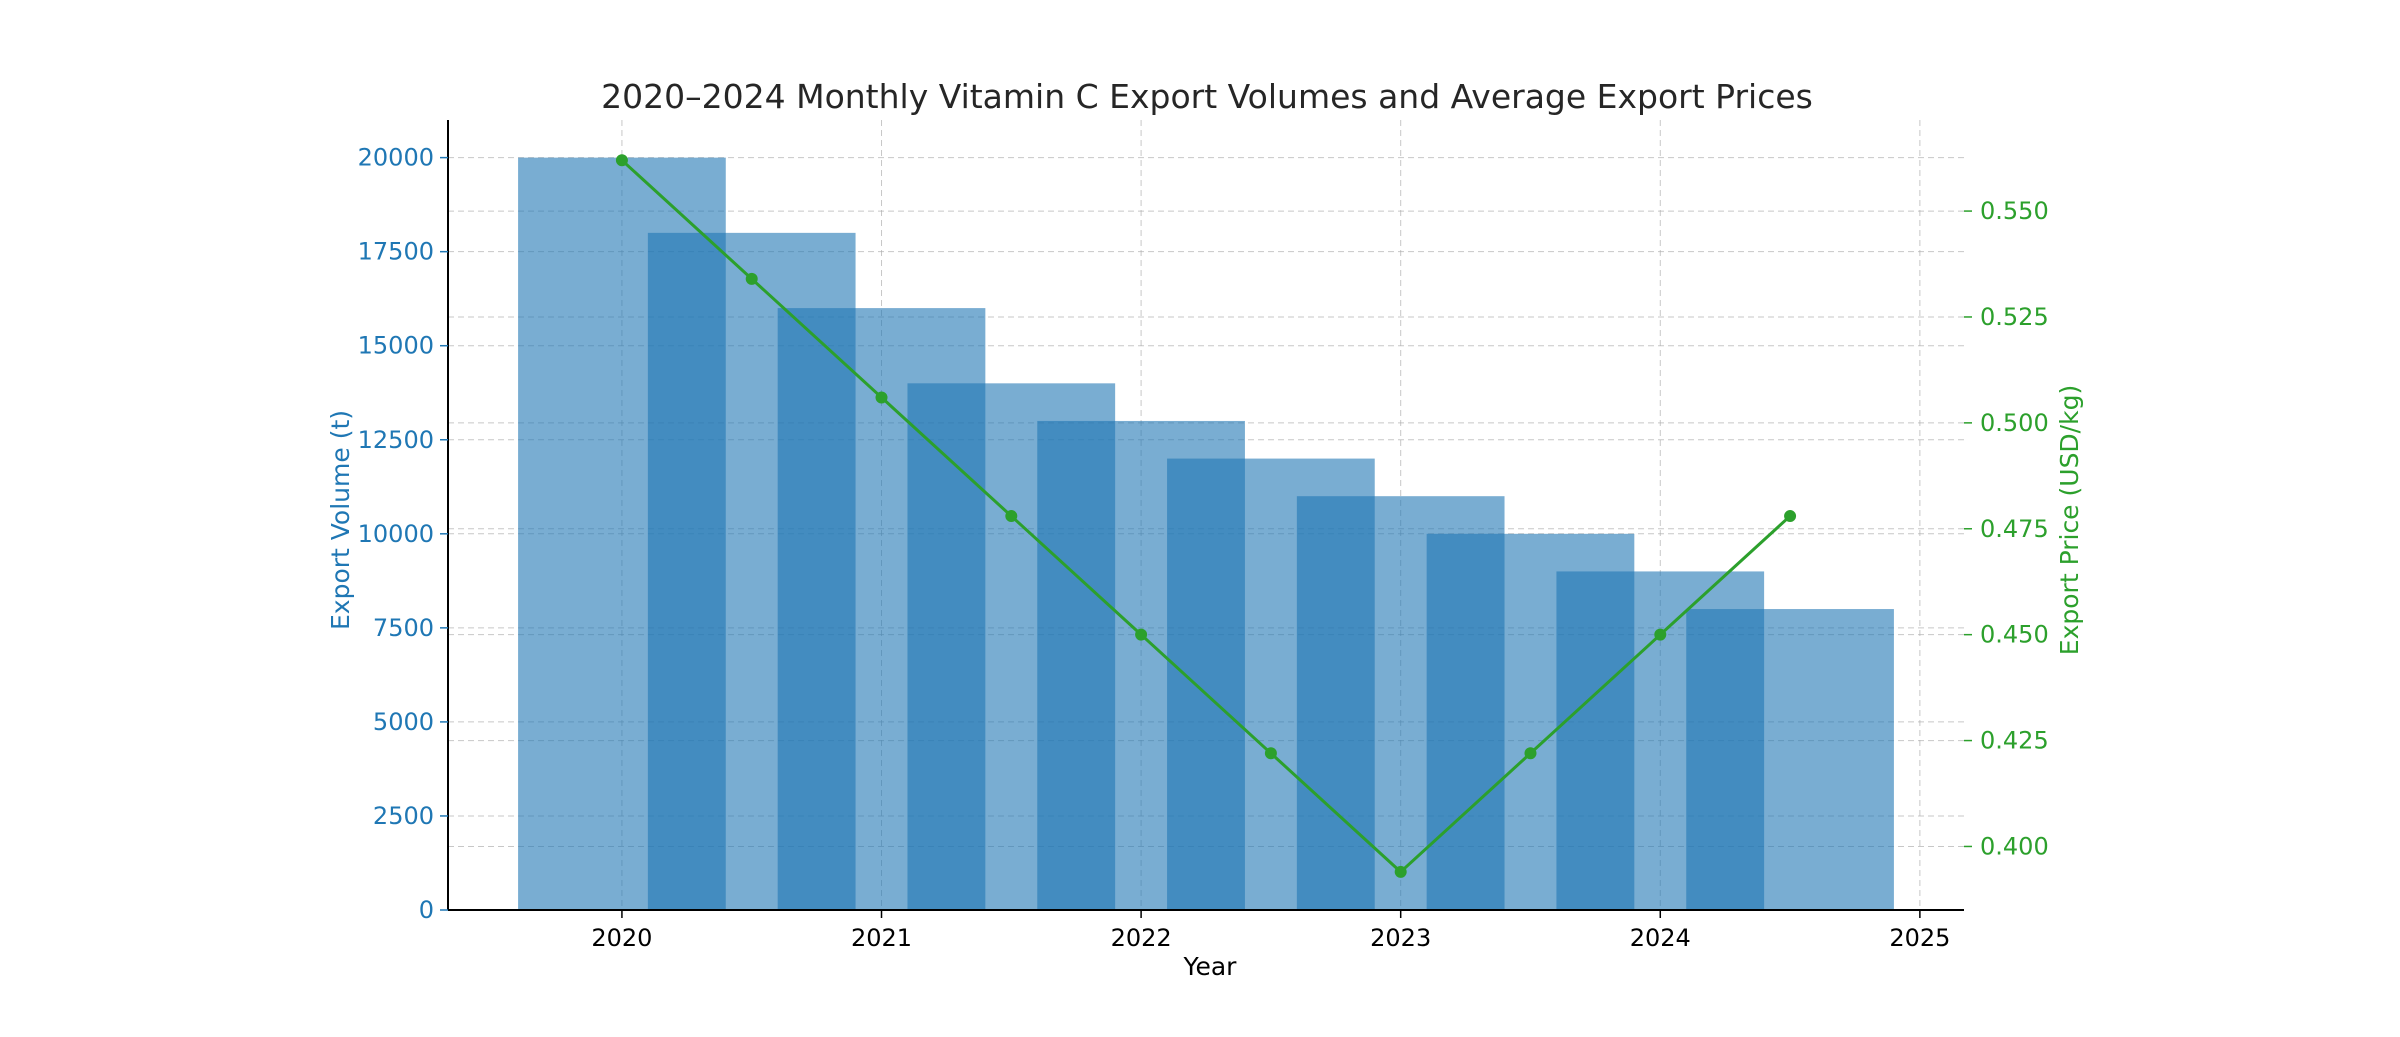 The height and width of the screenshot is (1037, 2400). What do you see at coordinates (403, 628) in the screenshot?
I see `y-tick-label-7500: 7500` at bounding box center [403, 628].